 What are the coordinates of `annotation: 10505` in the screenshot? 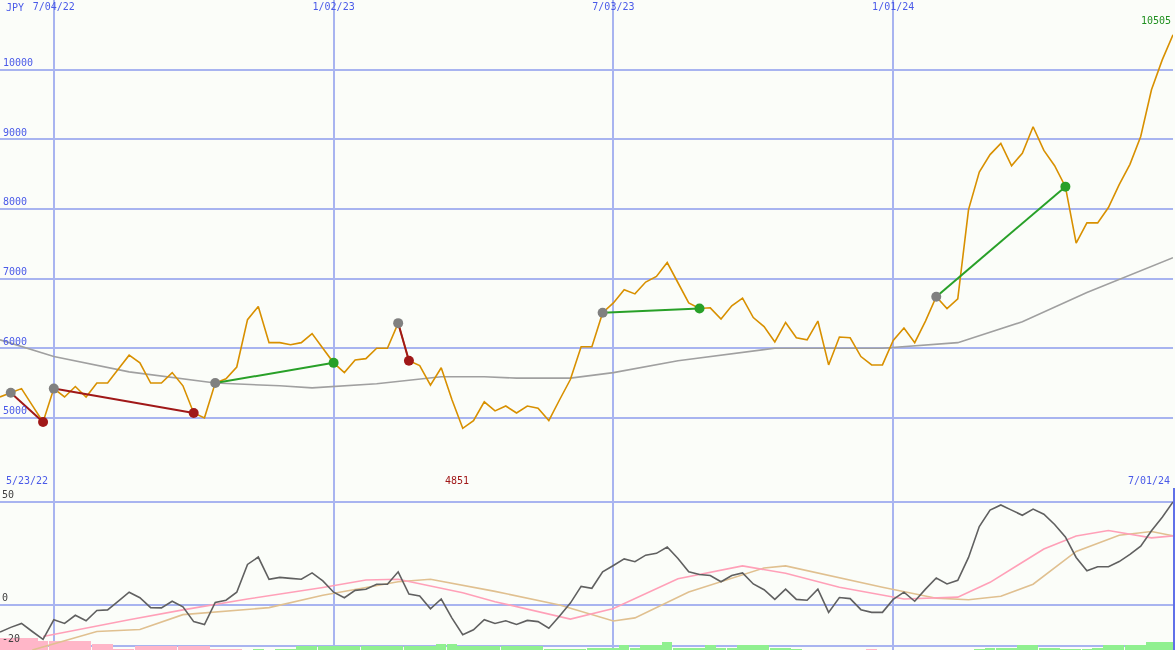 It's located at (1156, 20).